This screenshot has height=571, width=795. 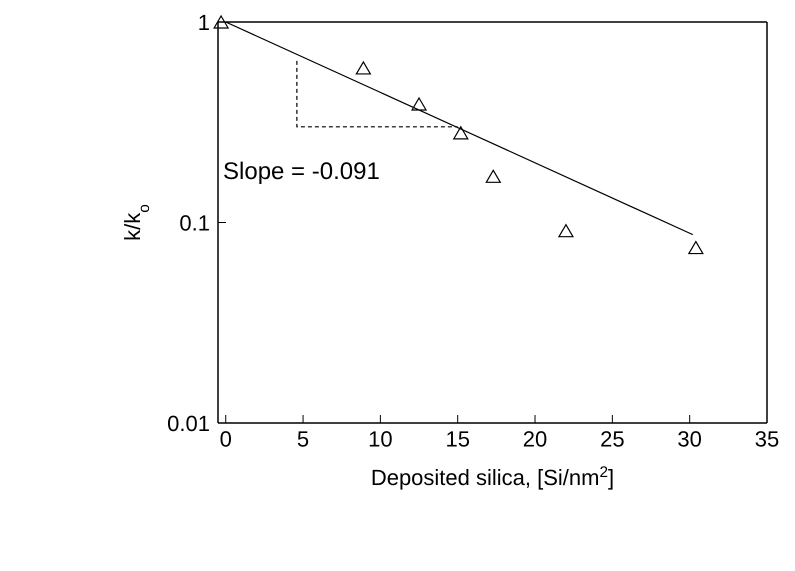 What do you see at coordinates (301, 172) in the screenshot?
I see `annotation: Slope = -0.091` at bounding box center [301, 172].